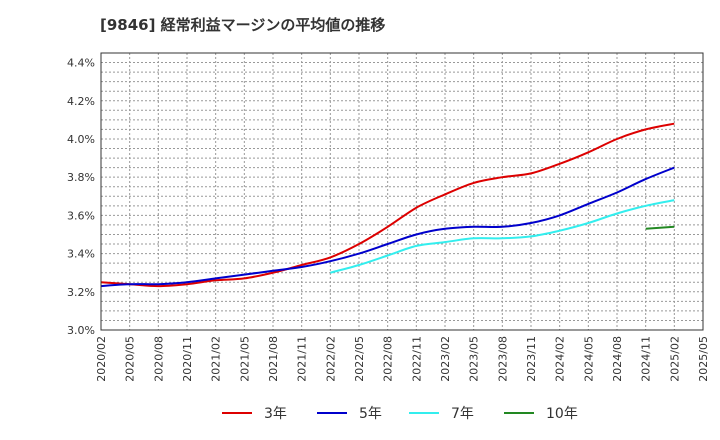 The height and width of the screenshot is (440, 720). I want to click on x-tick-label: 2024/02, so click(560, 359).